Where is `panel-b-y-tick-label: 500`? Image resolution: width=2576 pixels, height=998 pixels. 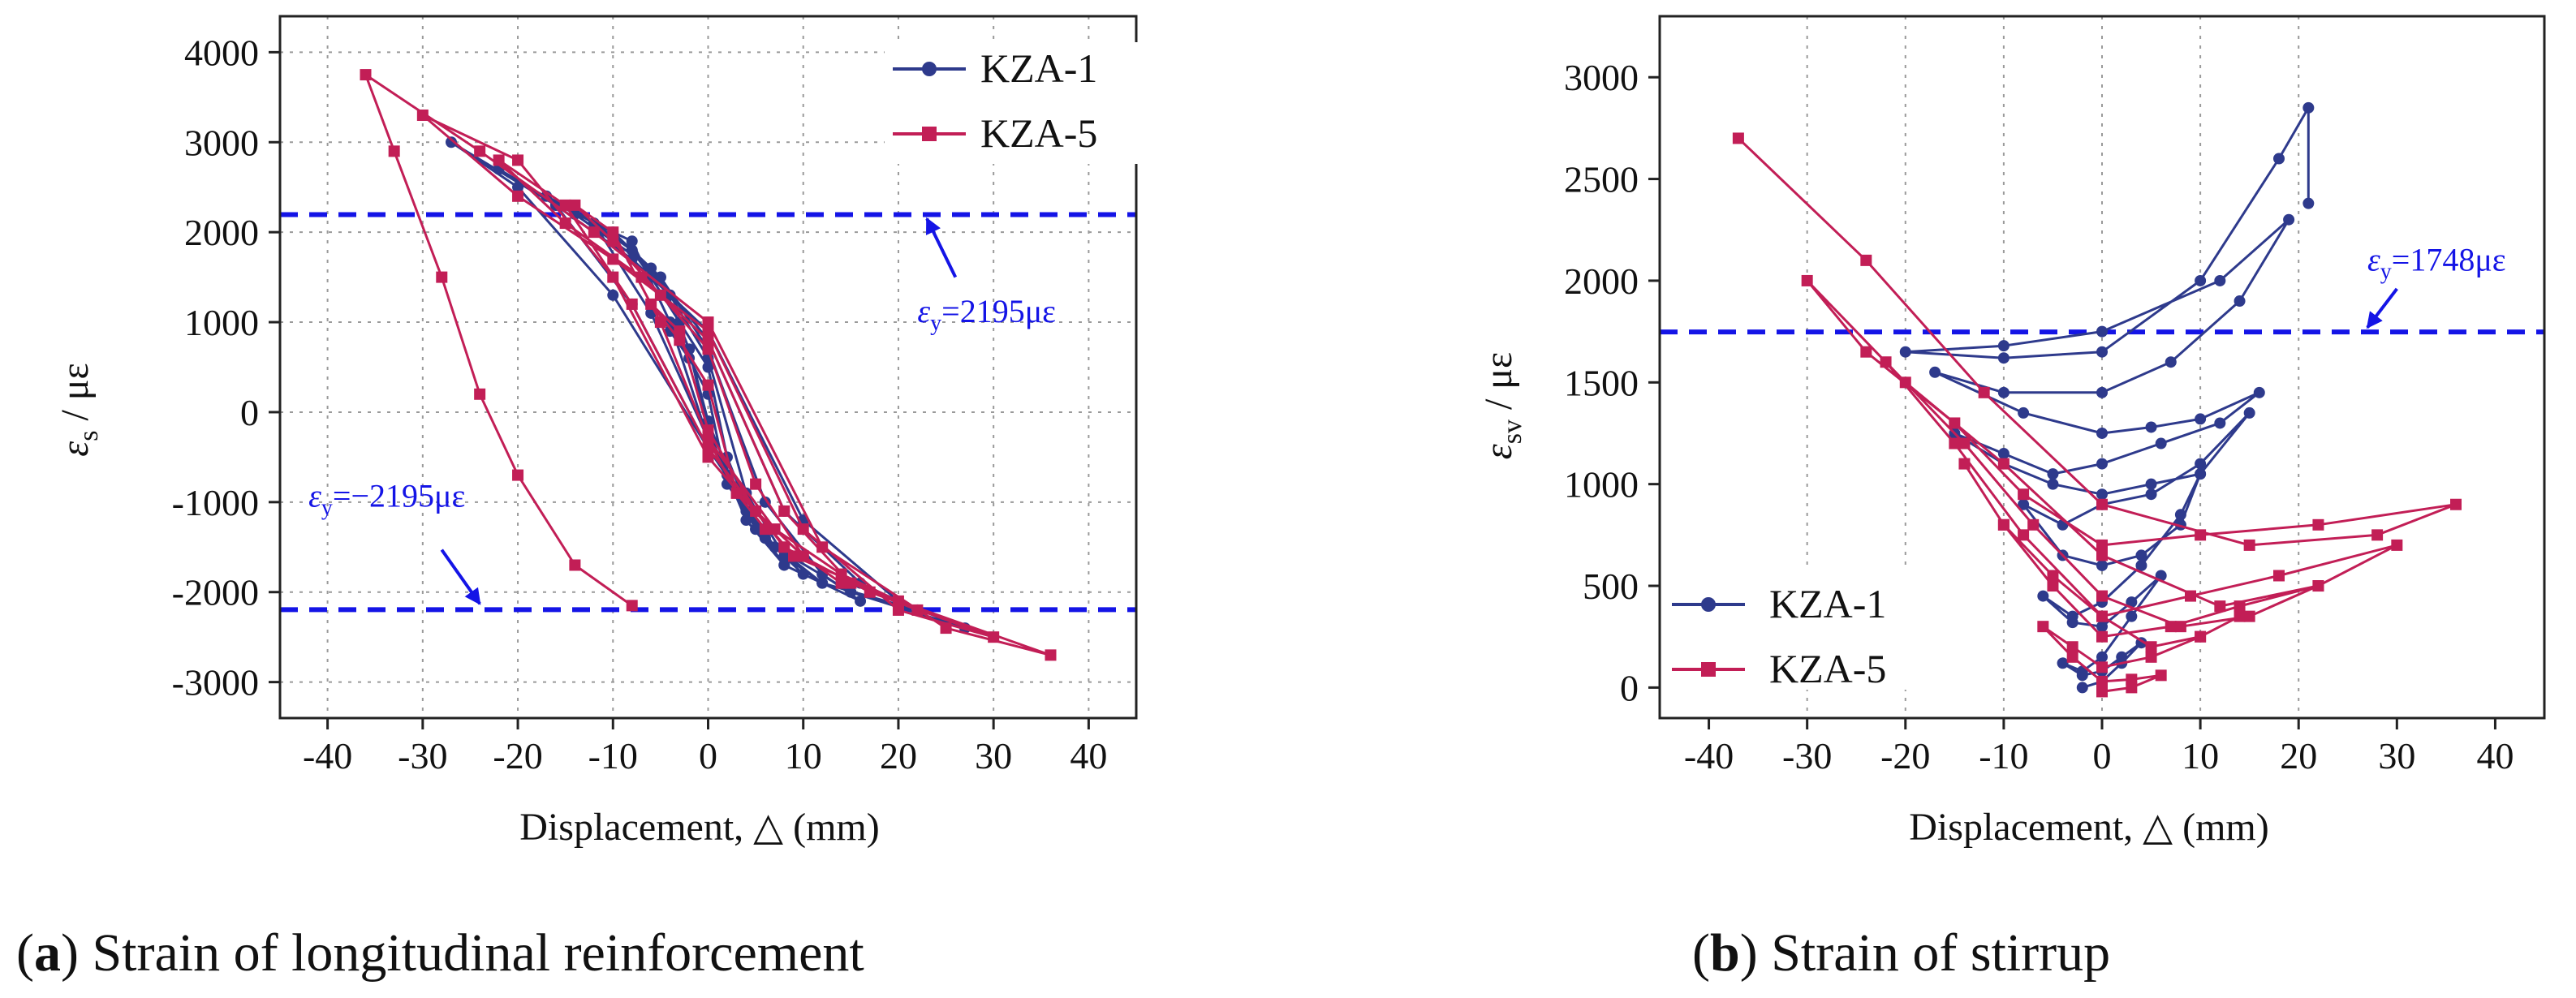
panel-b-y-tick-label: 500 is located at coordinates (1611, 586).